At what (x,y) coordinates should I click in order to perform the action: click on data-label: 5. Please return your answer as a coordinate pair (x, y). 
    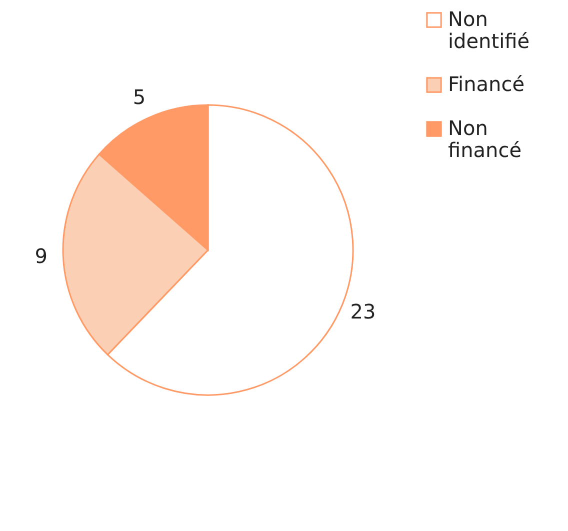
    Looking at the image, I should click on (139, 96).